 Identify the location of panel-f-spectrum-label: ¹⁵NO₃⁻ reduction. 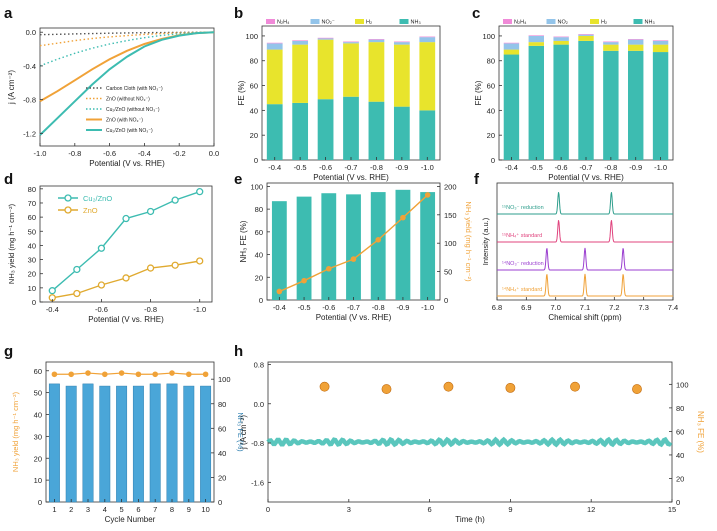
(523, 207).